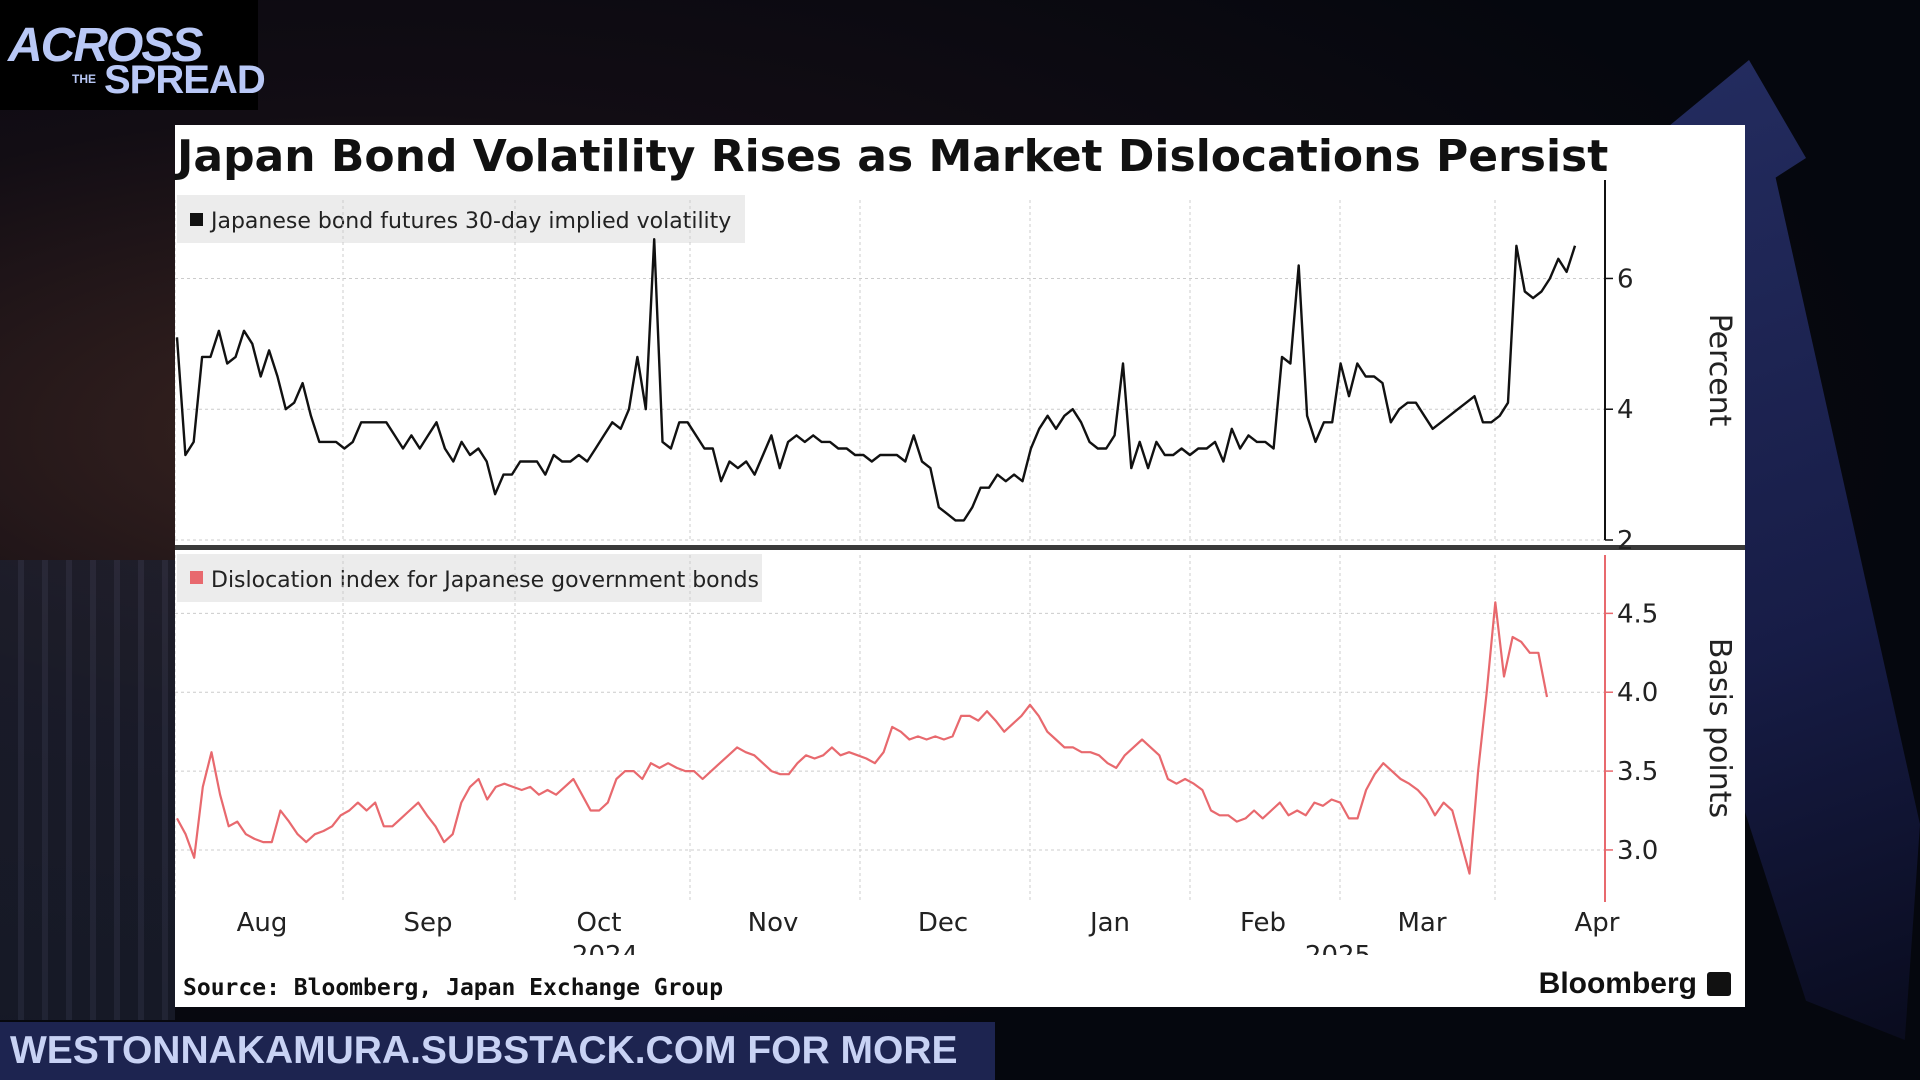  Describe the element at coordinates (1719, 984) in the screenshot. I see `bloomberg-icon` at that location.